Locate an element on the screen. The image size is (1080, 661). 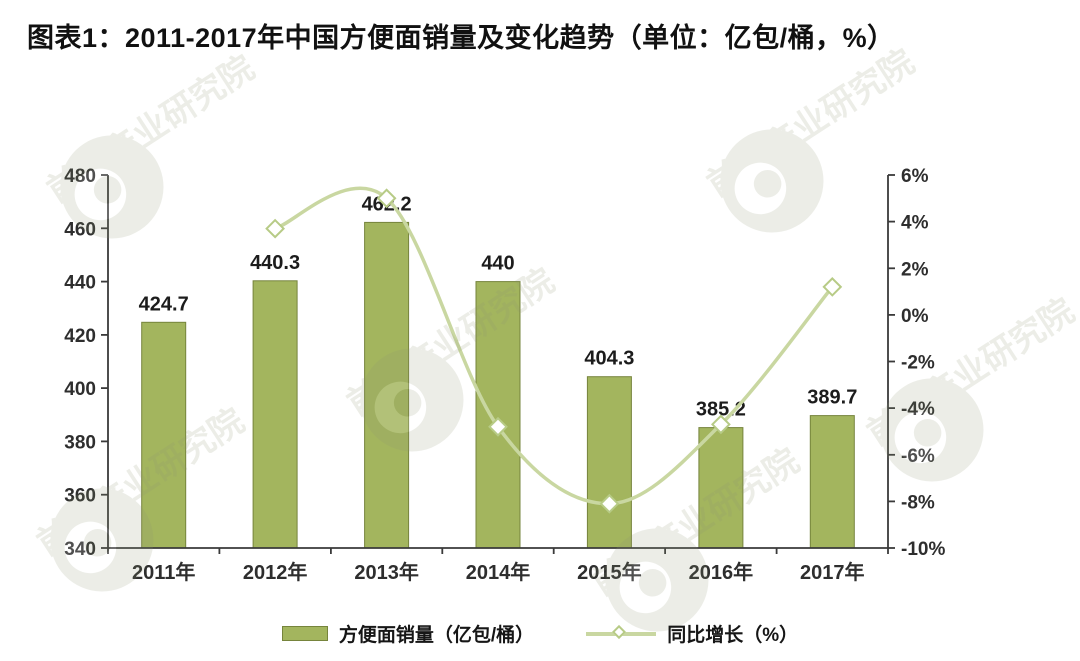
legend-item-sales: 方便面销量（亿包/桶） is located at coordinates (408, 633).